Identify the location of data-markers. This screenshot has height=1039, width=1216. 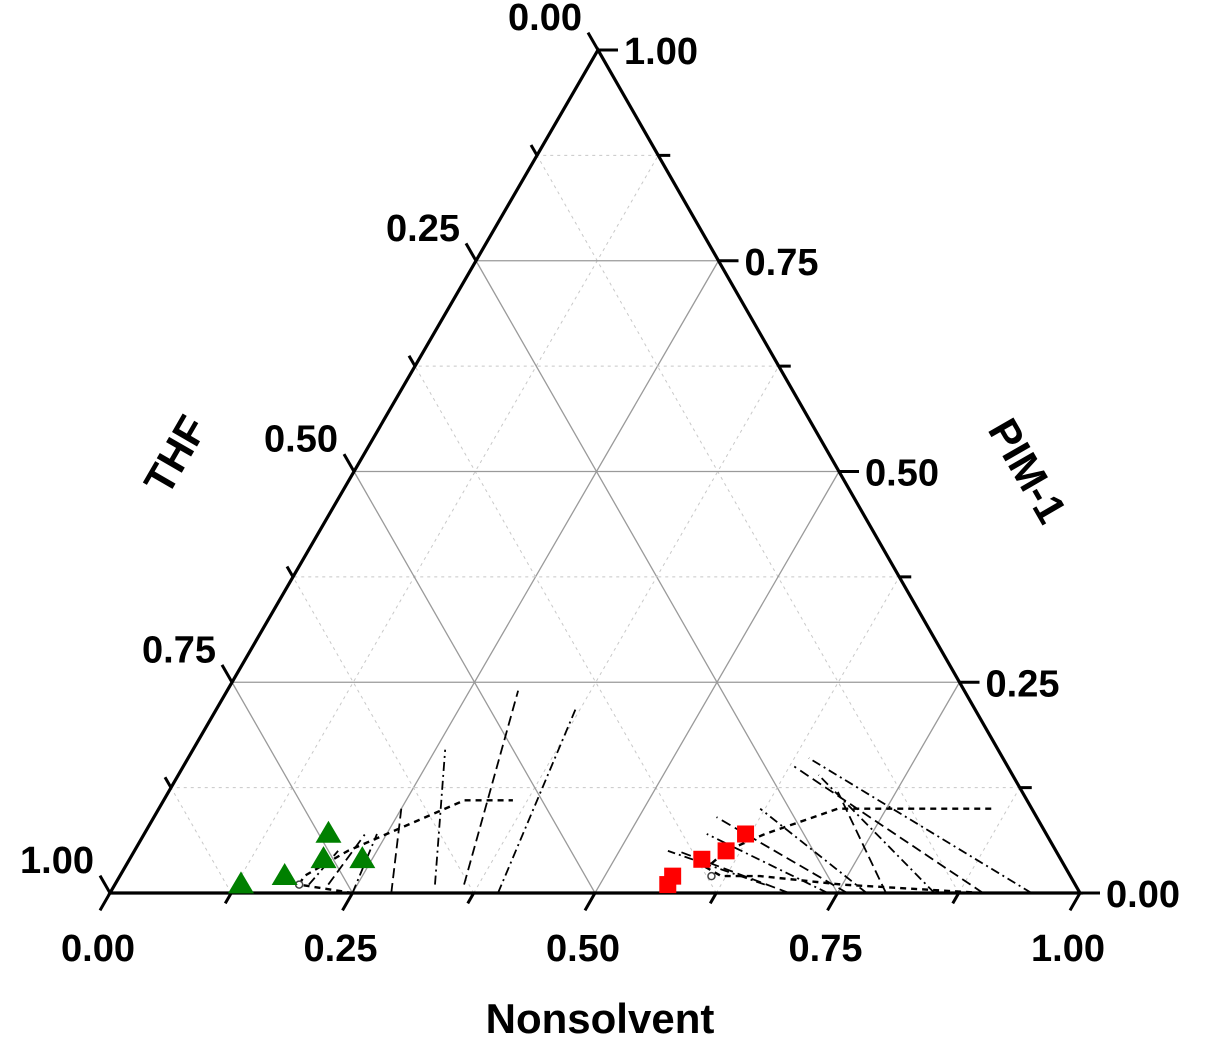
(491, 857).